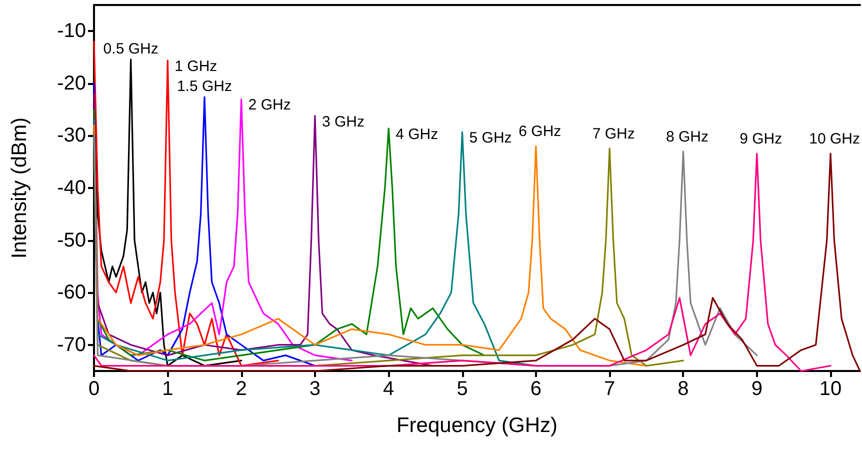  Describe the element at coordinates (462, 389) in the screenshot. I see `x-tick-label: 5` at that location.